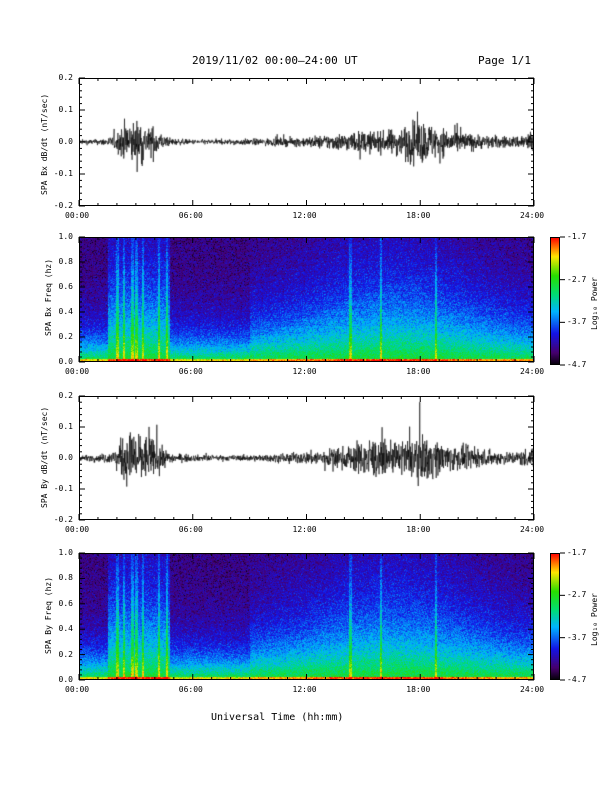  I want to click on by-dbdt-trace, so click(306, 458).